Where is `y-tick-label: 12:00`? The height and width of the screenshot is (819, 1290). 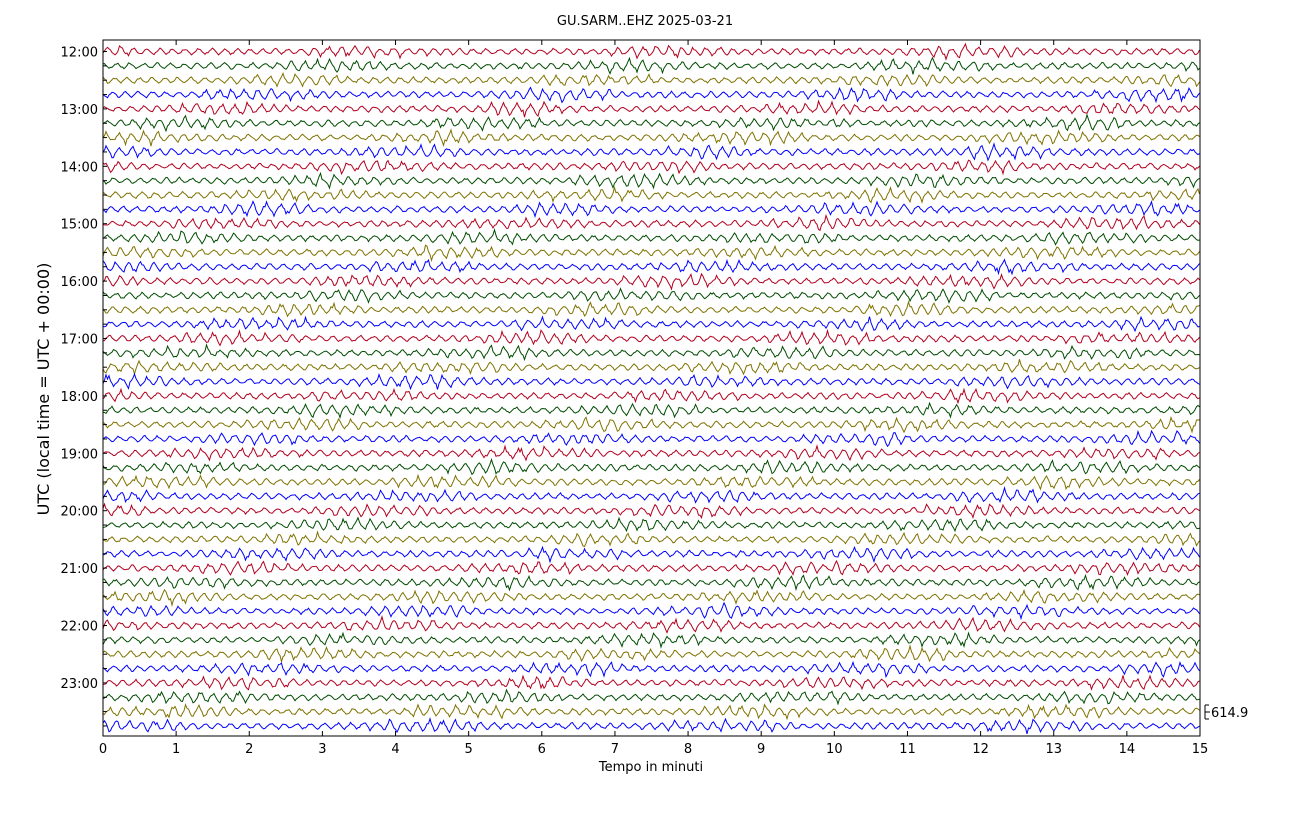
y-tick-label: 12:00 is located at coordinates (79, 53).